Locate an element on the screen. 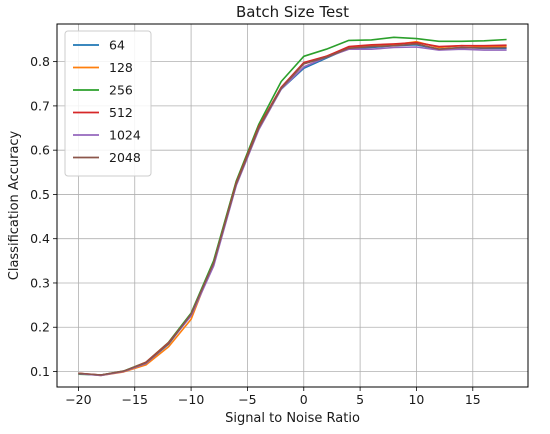 The height and width of the screenshot is (434, 550). y-tick-label: 0.7 is located at coordinates (40, 105).